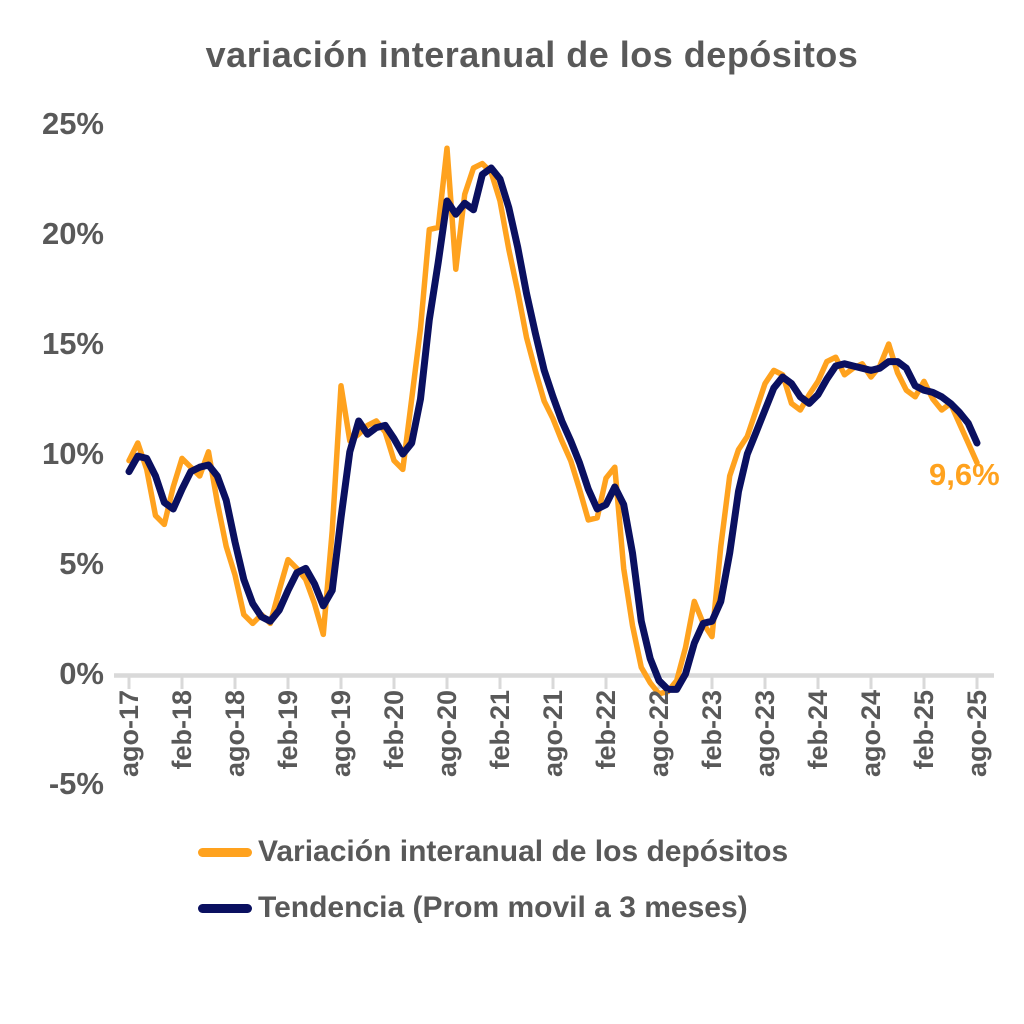 Image resolution: width=1024 pixels, height=1024 pixels. I want to click on x-axis-label: ago-23, so click(765, 734).